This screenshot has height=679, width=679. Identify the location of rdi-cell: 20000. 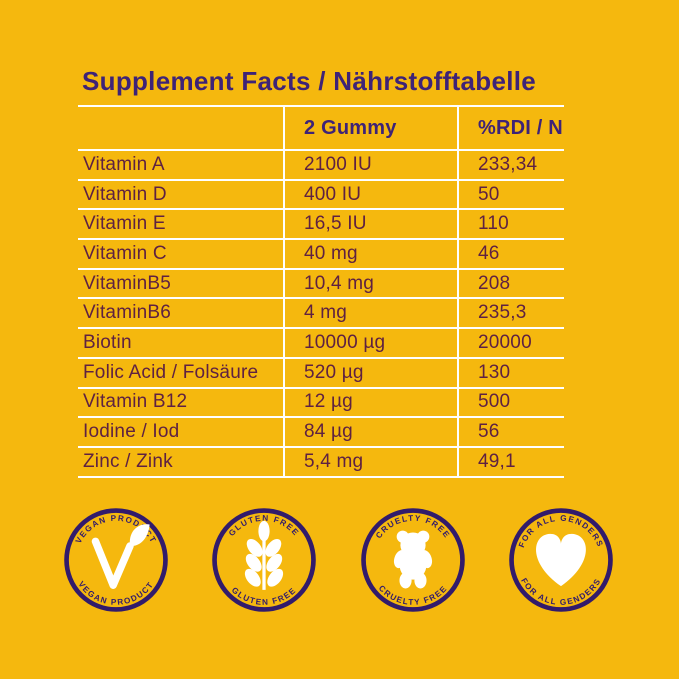
(510, 343).